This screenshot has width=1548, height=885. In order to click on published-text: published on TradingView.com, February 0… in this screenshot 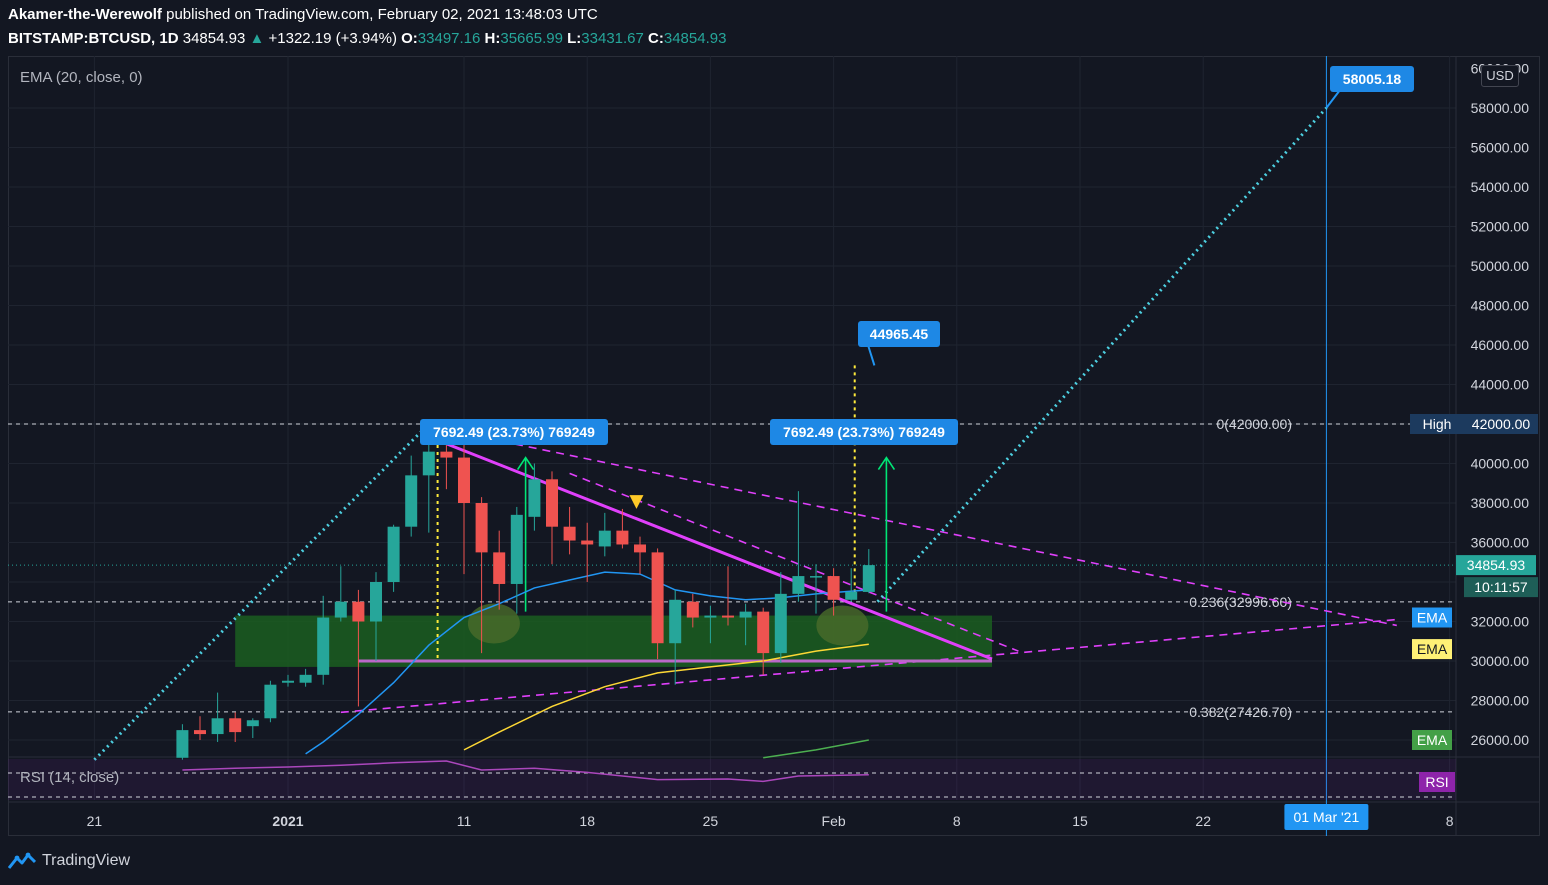, I will do `click(379, 14)`.